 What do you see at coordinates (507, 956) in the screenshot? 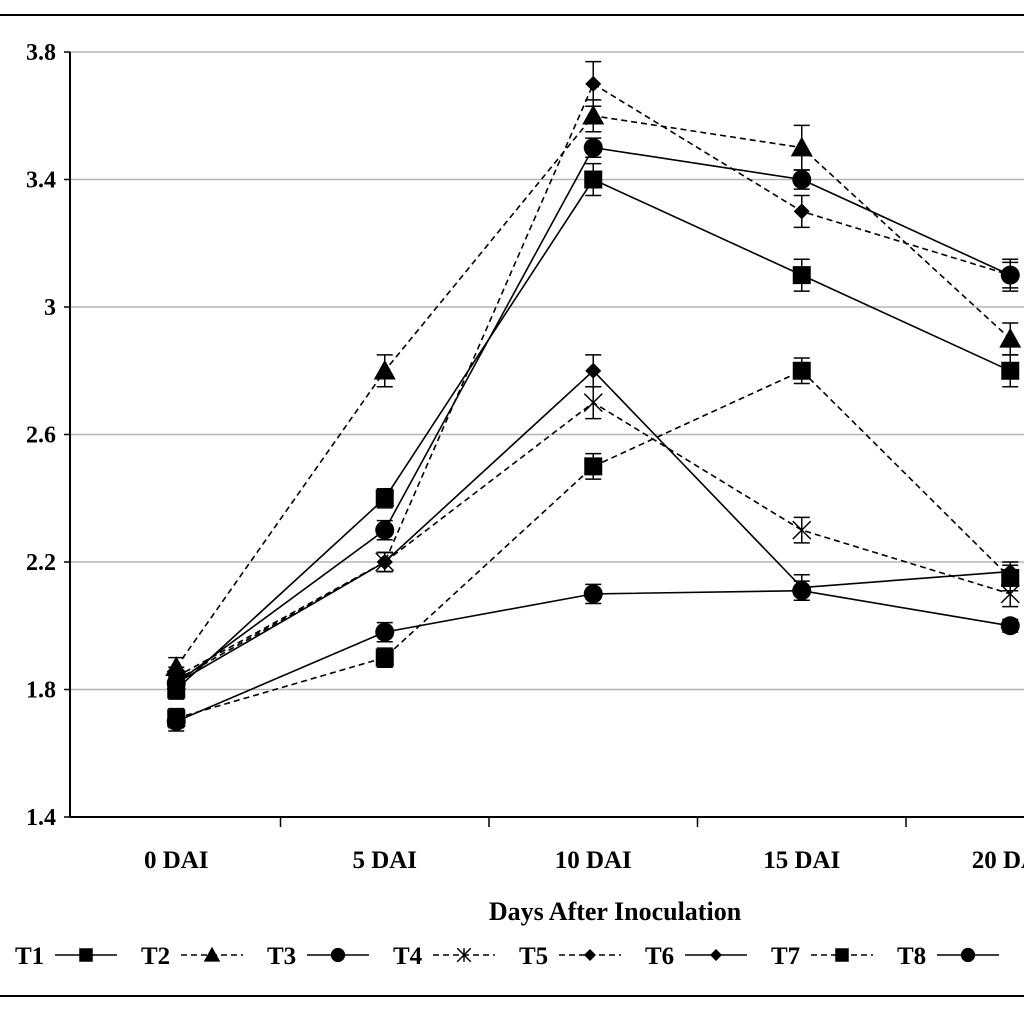
I see `legend: T1 T2 T3 T4 T5 T6 T7 T8` at bounding box center [507, 956].